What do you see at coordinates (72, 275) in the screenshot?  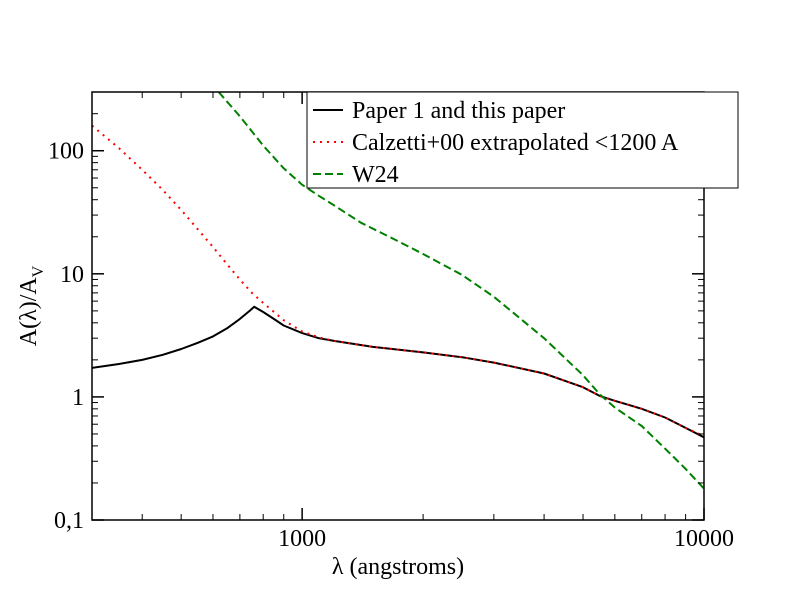 I see `y-tick-label: 10` at bounding box center [72, 275].